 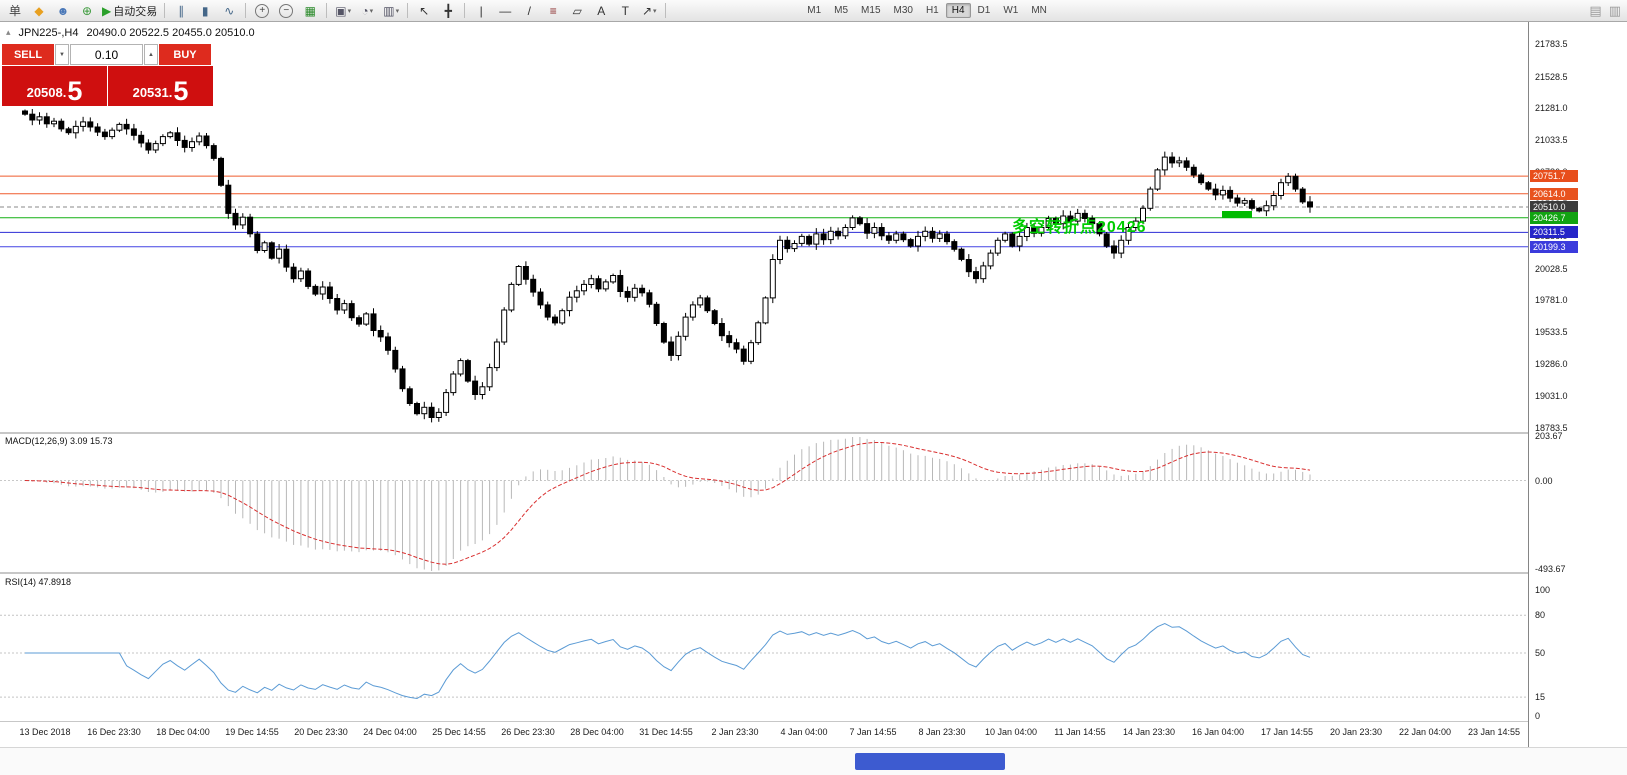 What do you see at coordinates (28, 54) in the screenshot?
I see `sell-button: SELL` at bounding box center [28, 54].